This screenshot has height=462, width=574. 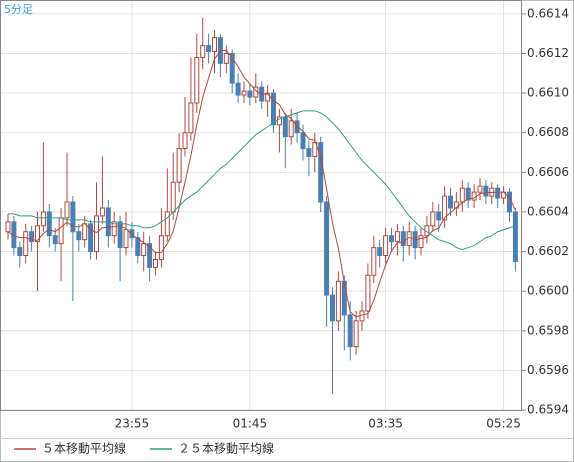 What do you see at coordinates (548, 93) in the screenshot?
I see `y-tick-label: 0.6610` at bounding box center [548, 93].